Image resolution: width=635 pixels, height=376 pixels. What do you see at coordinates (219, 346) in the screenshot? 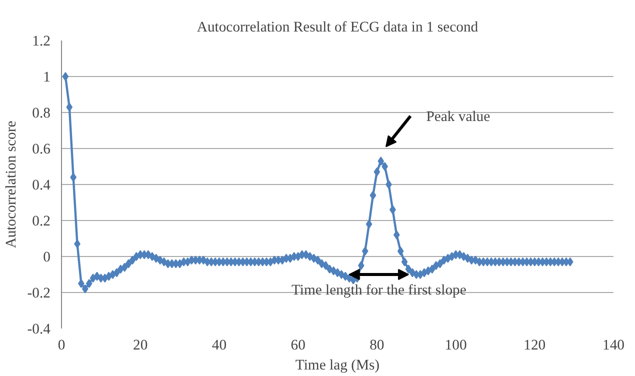
I see `x-tick-label: 40` at bounding box center [219, 346].